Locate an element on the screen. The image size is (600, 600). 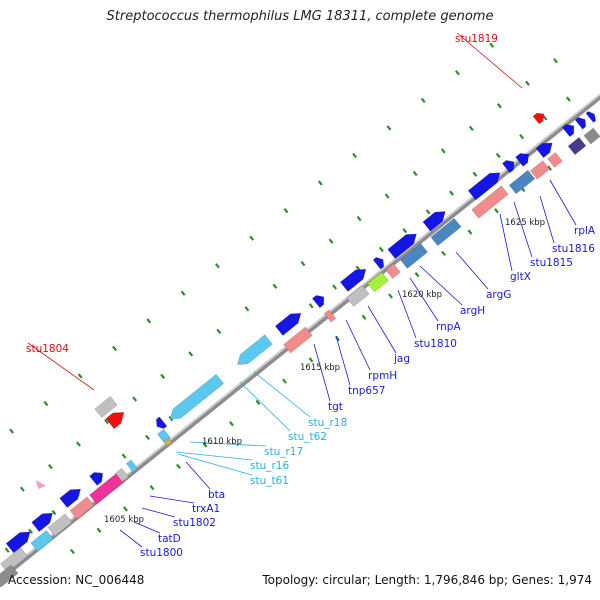
gene-label-stu1816: stu1816 is located at coordinates (573, 249).